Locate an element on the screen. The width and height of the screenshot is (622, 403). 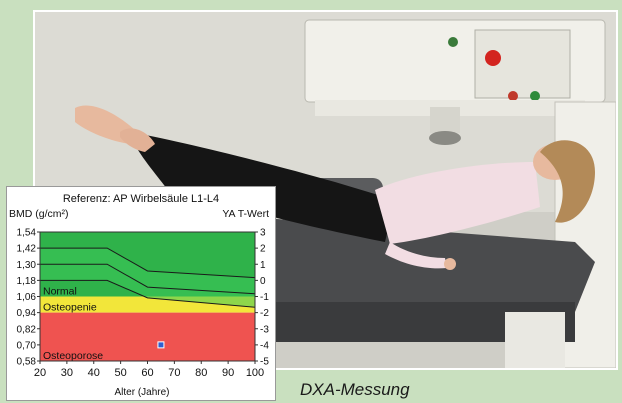
y-tick-right-label: -2 is located at coordinates (264, 313).